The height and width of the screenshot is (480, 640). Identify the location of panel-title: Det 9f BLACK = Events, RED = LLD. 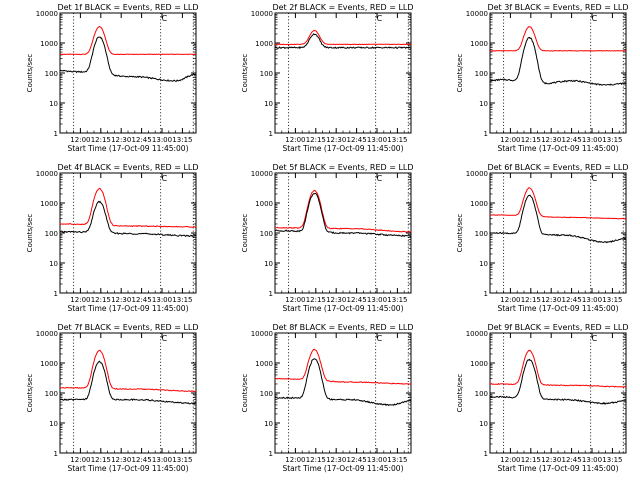
(557, 327).